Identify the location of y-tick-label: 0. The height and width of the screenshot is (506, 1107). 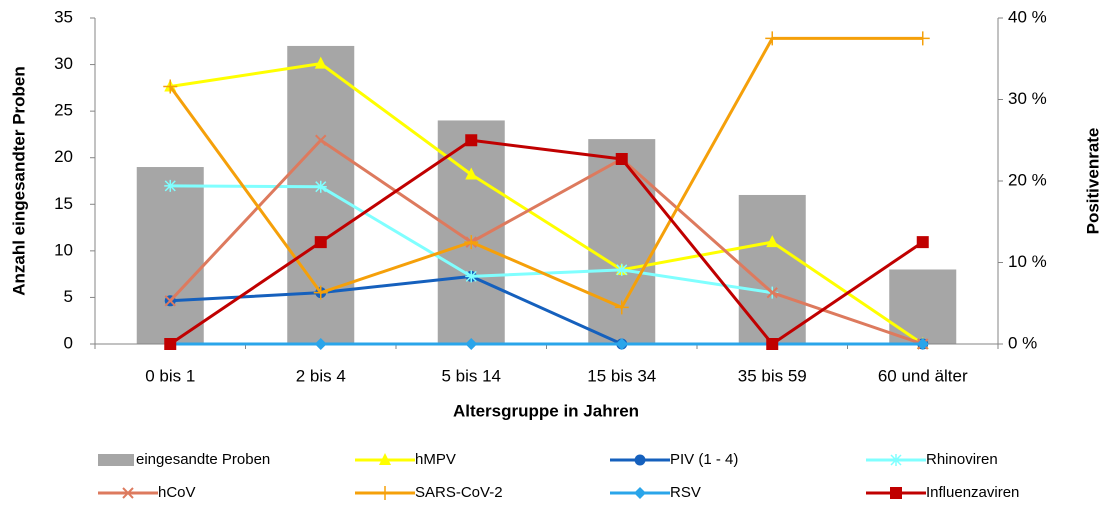
(68, 342).